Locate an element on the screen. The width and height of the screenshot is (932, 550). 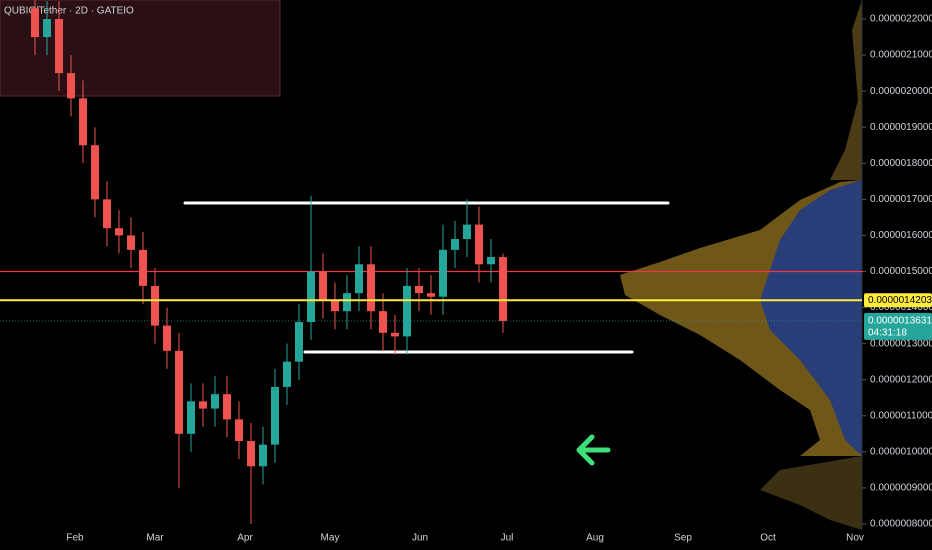
volume-profile-up is located at coordinates (811, 318).